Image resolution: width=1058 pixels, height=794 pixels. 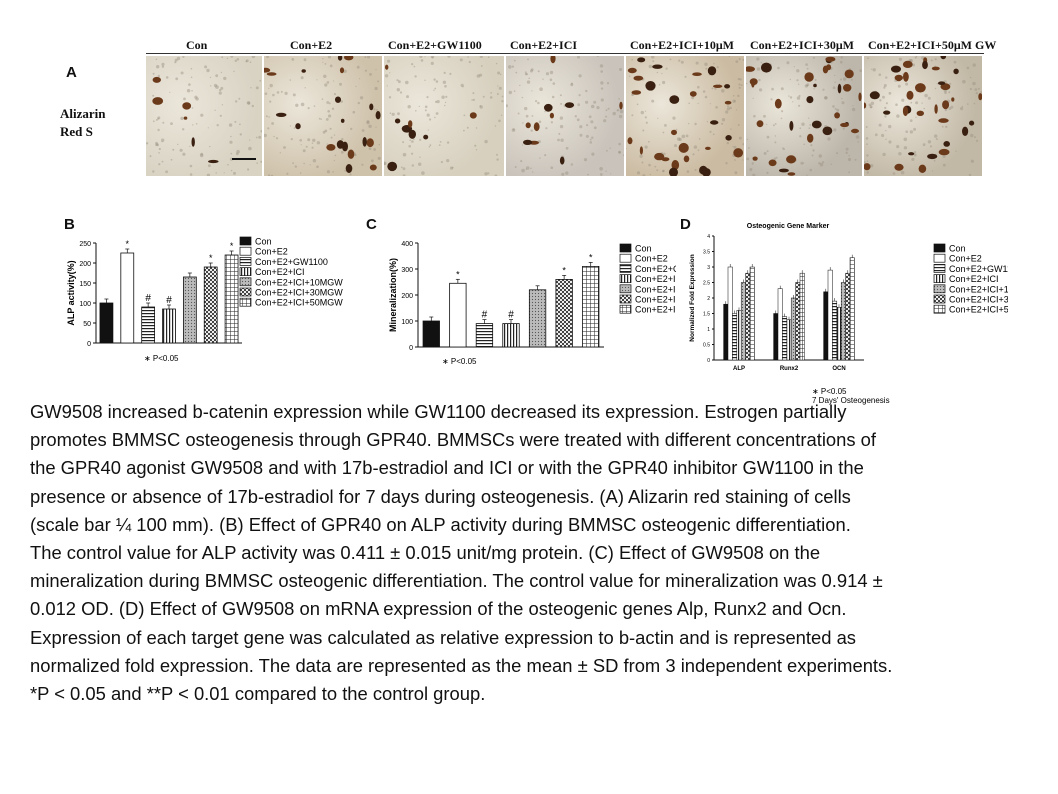 I want to click on y-tick-label: 300, so click(x=407, y=270).